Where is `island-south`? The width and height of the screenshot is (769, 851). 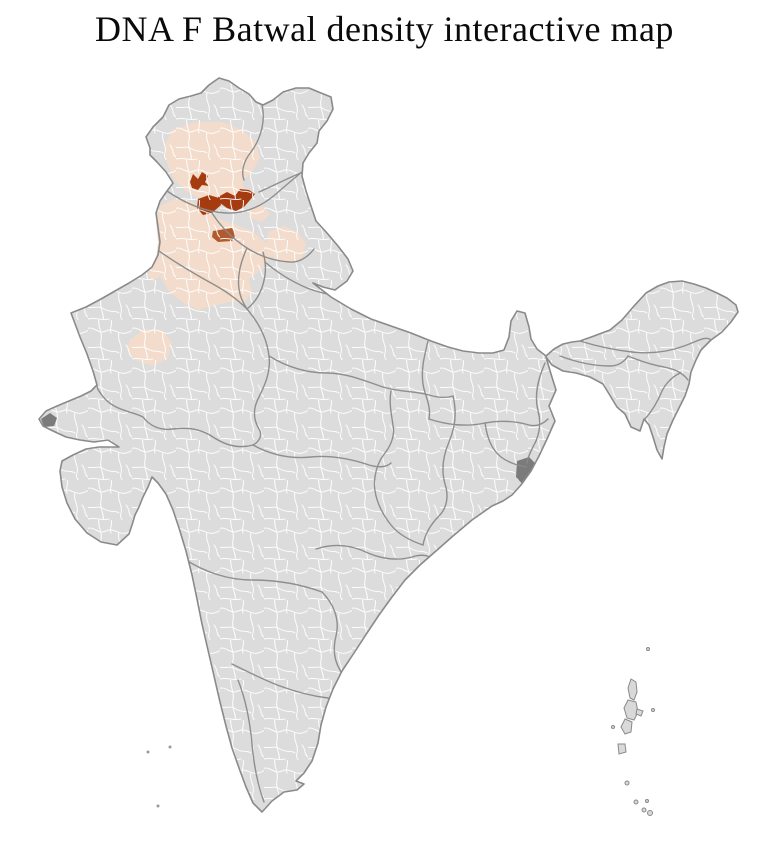 island-south is located at coordinates (626, 726).